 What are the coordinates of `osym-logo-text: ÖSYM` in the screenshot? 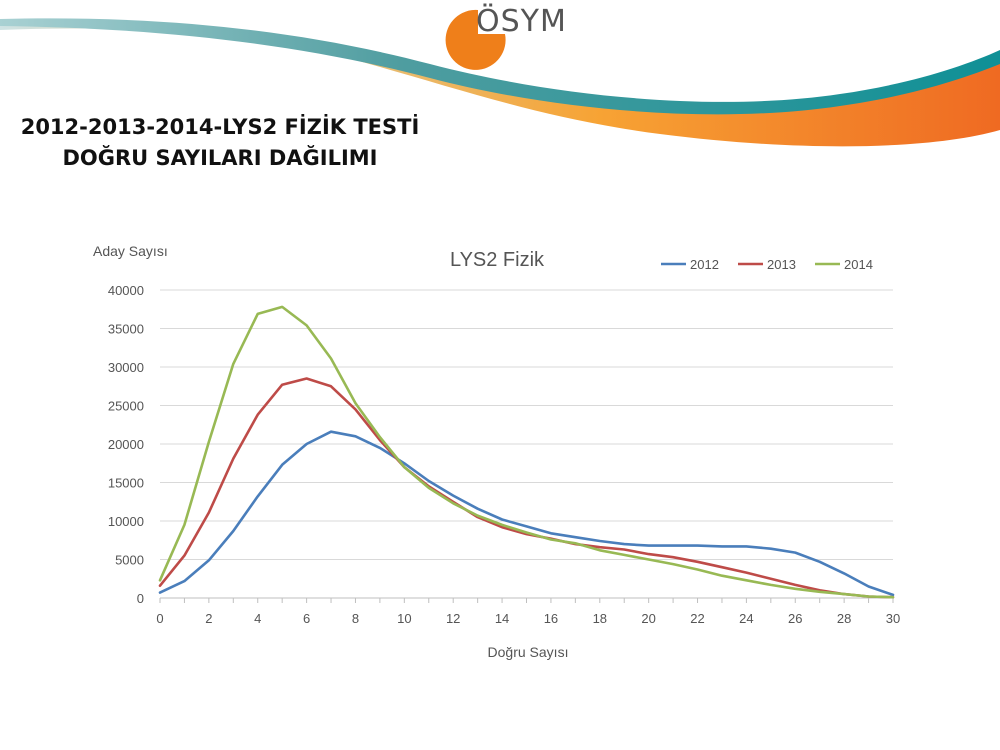 It's located at (521, 21).